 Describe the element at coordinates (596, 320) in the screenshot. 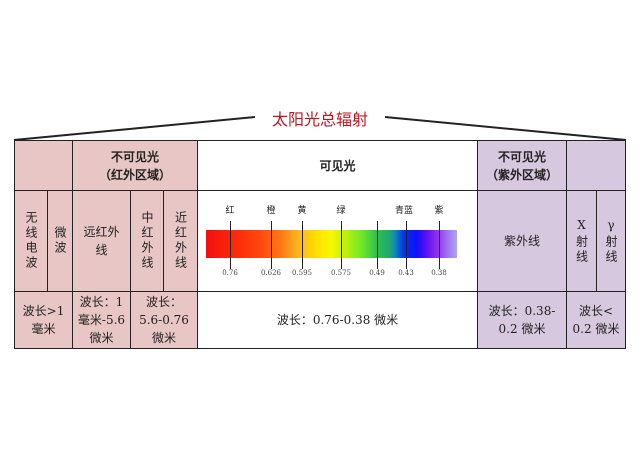

I see `wl-xray-gamma: 波长< 0.2 微米` at that location.